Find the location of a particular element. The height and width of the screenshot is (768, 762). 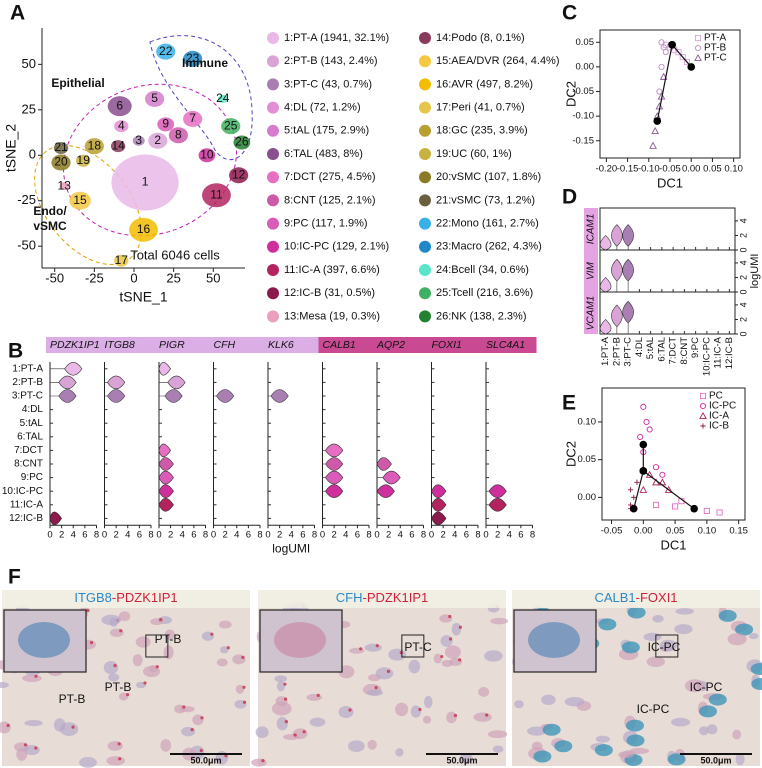

y-tick-label: -50 is located at coordinates (26, 245).